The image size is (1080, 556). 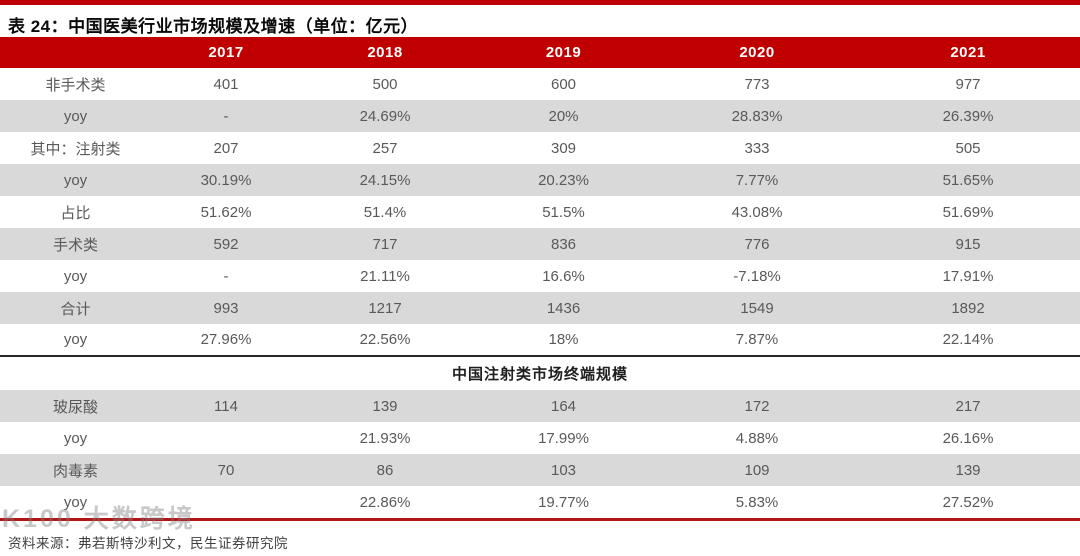 I want to click on cell-value: 51.4%, so click(x=385, y=212).